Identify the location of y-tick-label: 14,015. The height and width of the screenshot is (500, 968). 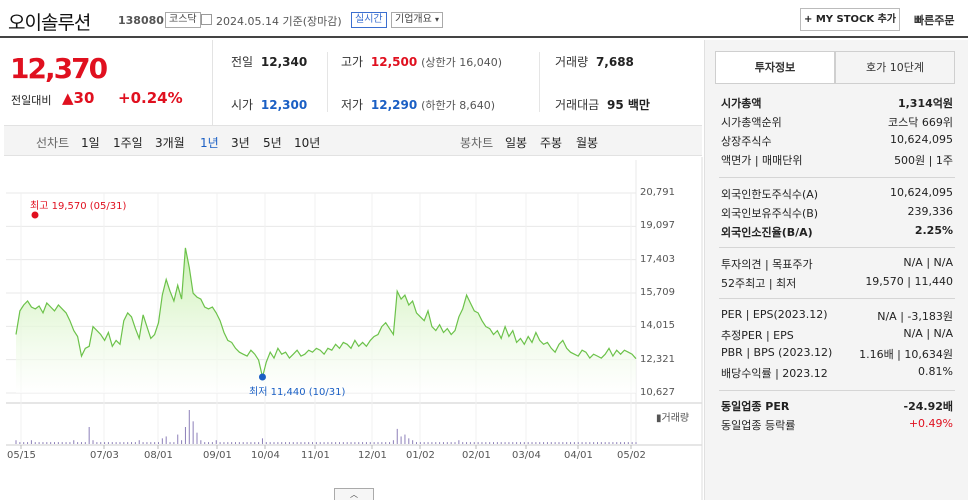
(657, 326).